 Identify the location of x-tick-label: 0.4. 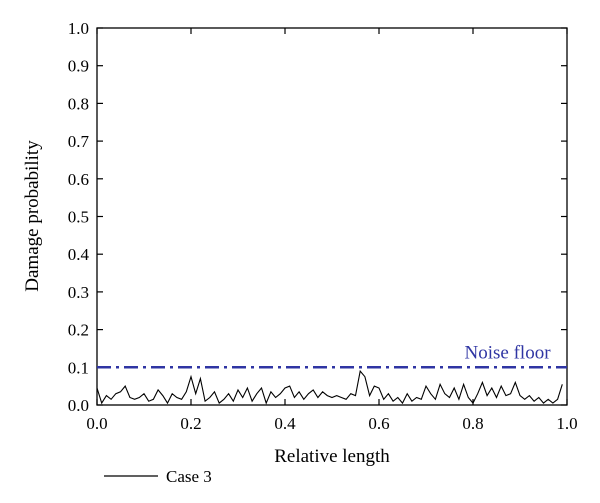
(285, 423).